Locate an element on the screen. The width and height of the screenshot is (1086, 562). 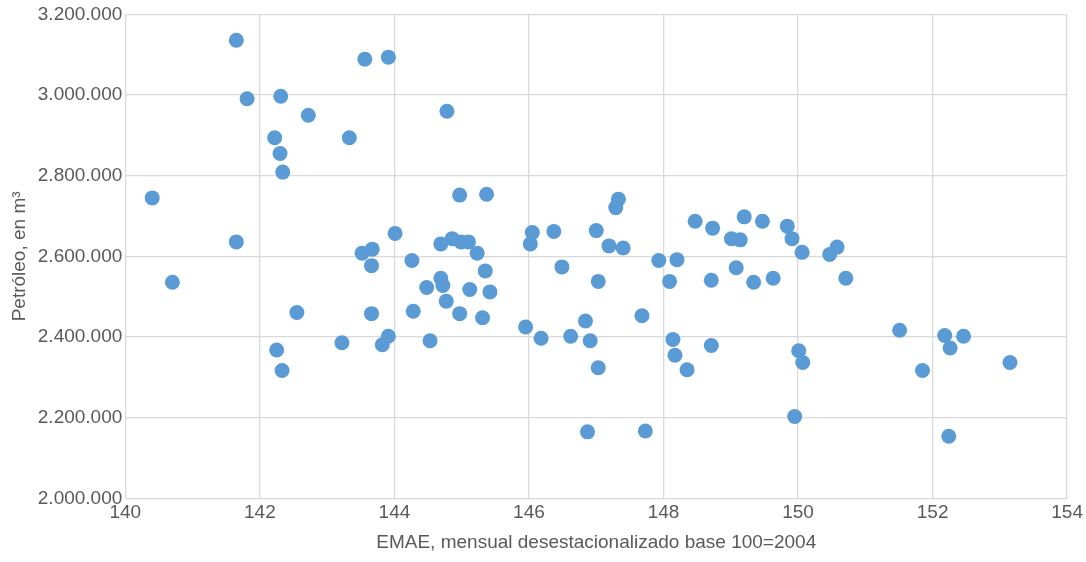
y-tick-label: 2.400.000 is located at coordinates (80, 336).